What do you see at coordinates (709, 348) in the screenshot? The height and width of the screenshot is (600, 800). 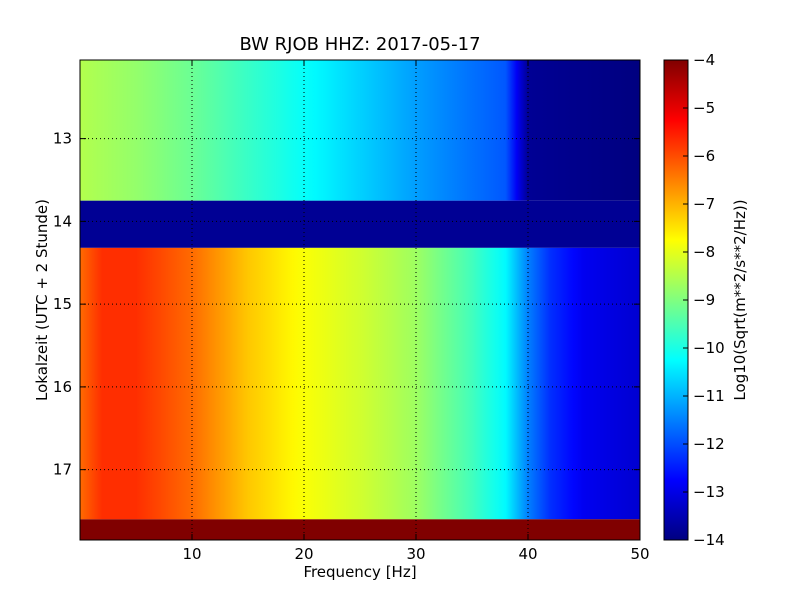 I see `colorbar-tick-label: −10` at bounding box center [709, 348].